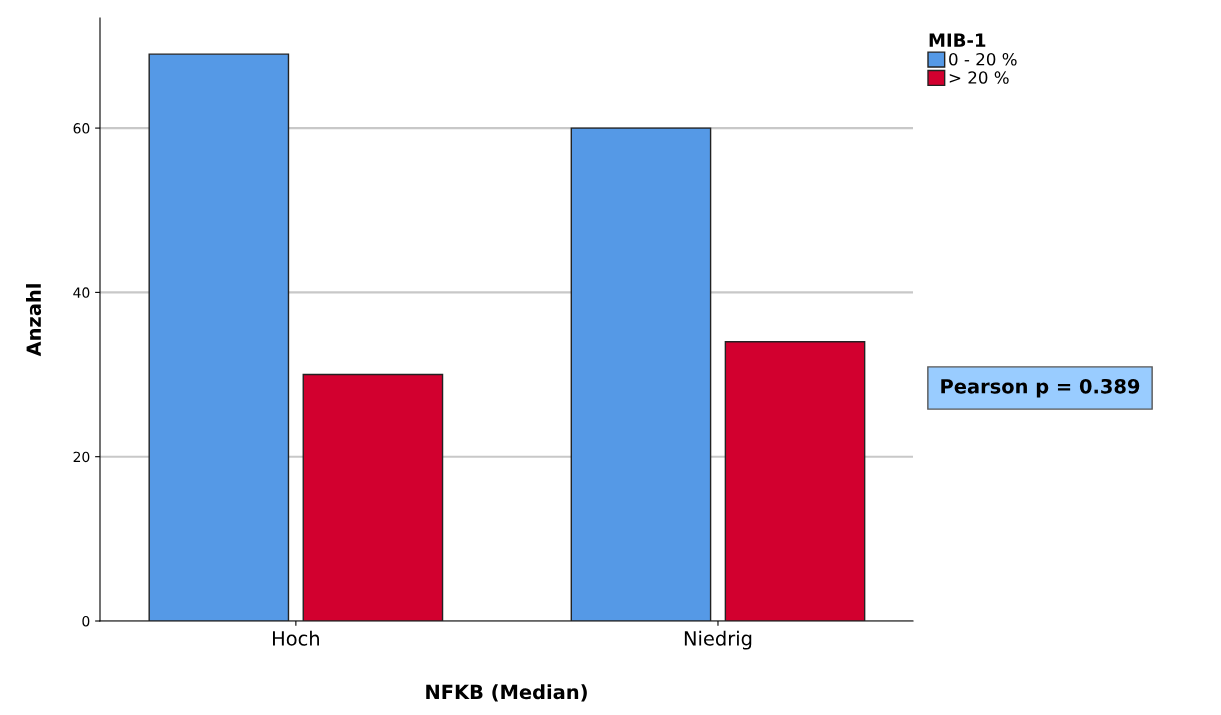  I want to click on x-axis-title: NFKB (Median), so click(506, 693).